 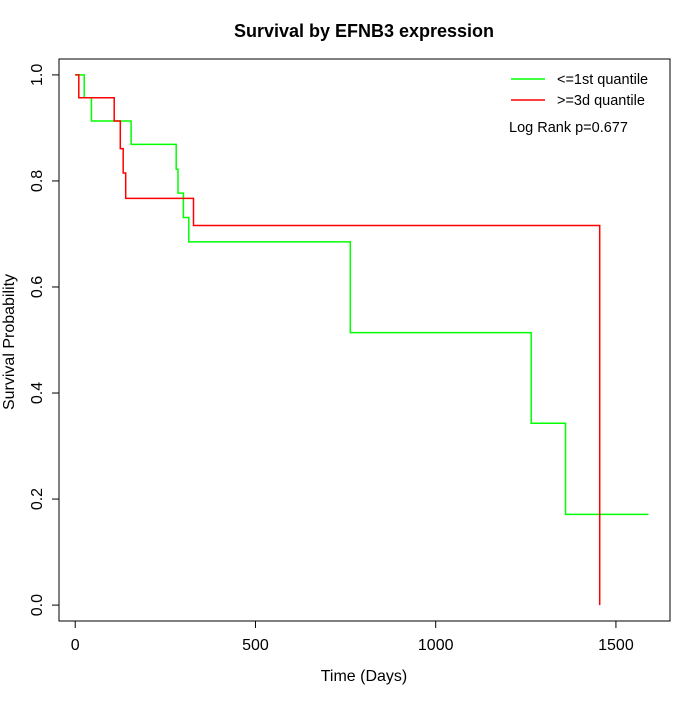 I want to click on y-tick-label: 0.0, so click(x=37, y=605).